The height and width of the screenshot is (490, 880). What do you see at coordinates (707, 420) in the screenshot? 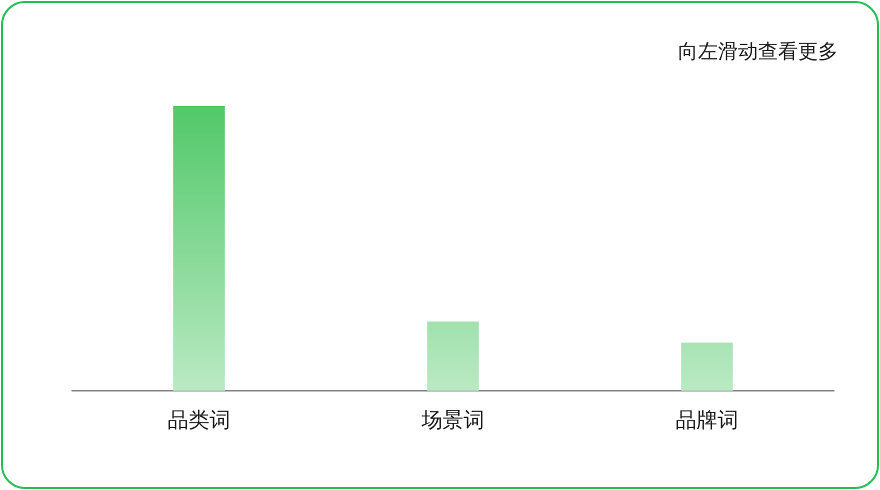
I see `x-tick-label: 品牌词` at bounding box center [707, 420].